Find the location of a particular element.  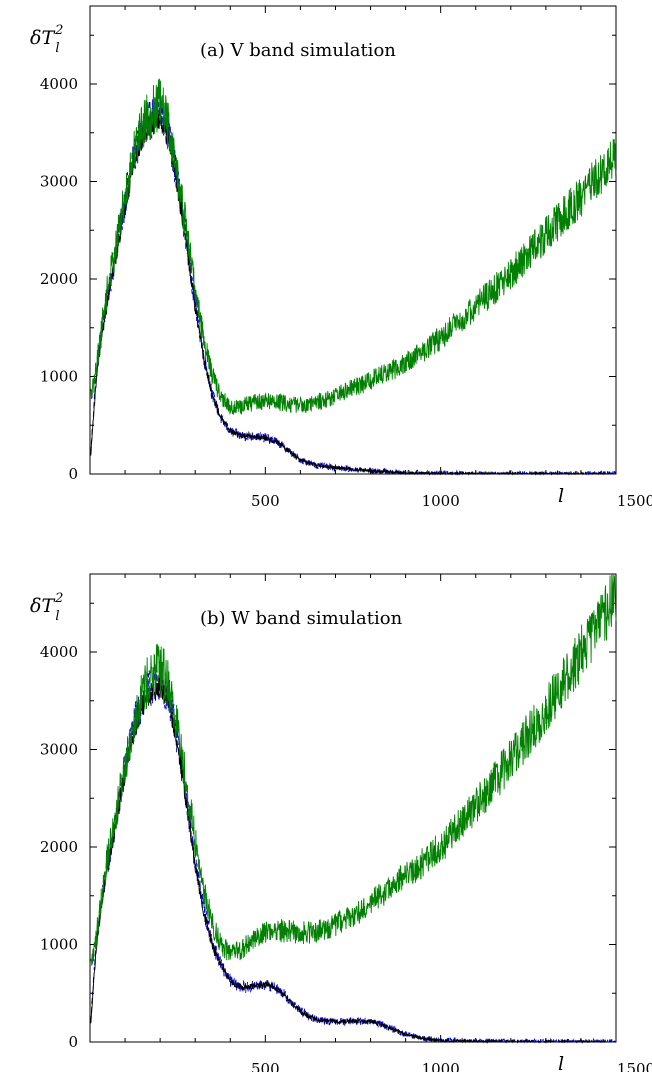

panel-annotation: (b) W band simulation is located at coordinates (301, 618).